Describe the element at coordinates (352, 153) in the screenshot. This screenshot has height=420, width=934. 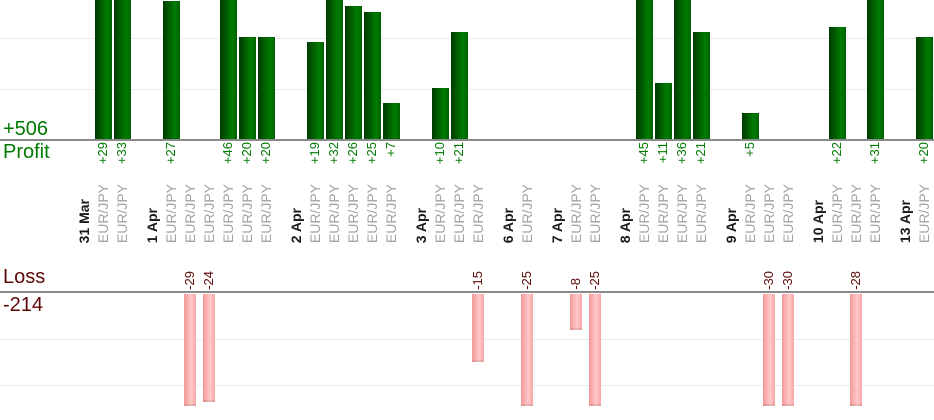
I see `profit-value-label: +26` at that location.